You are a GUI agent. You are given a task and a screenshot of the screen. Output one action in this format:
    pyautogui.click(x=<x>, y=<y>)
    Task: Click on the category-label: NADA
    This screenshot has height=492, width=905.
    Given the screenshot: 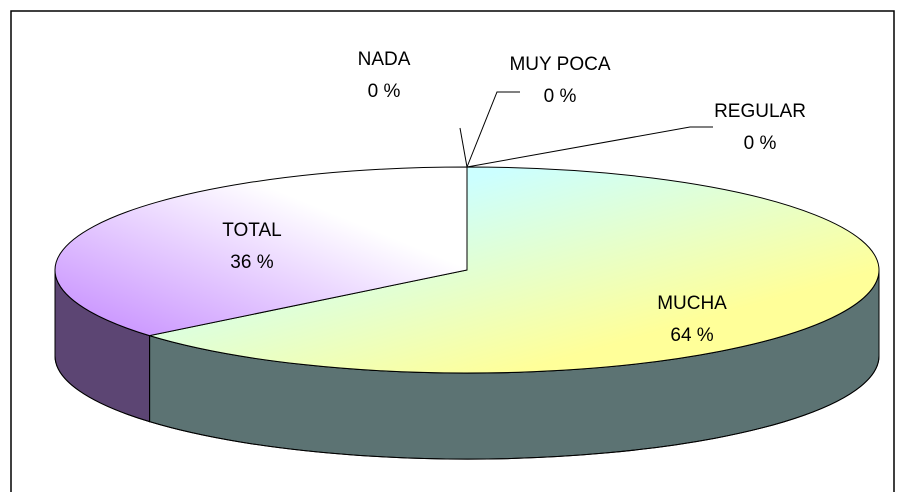 What is the action you would take?
    pyautogui.click(x=384, y=59)
    